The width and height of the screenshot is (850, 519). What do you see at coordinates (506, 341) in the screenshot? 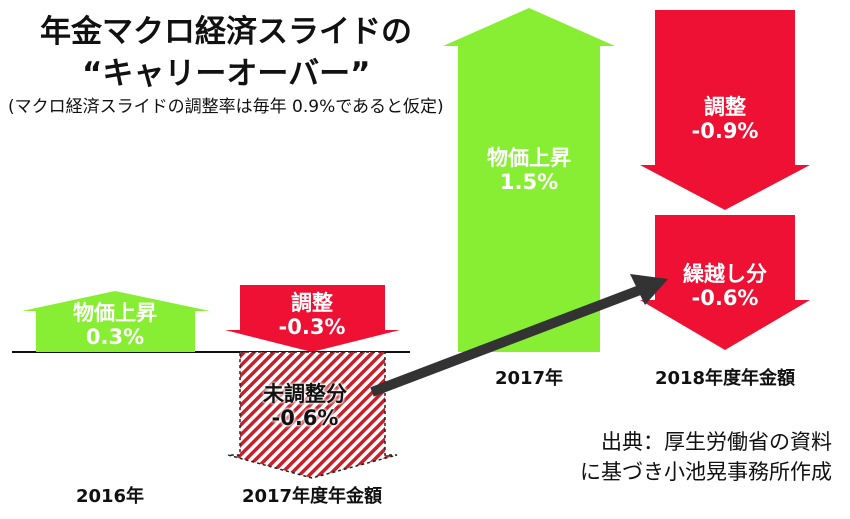
I see `carryover-arrow-shaft` at bounding box center [506, 341].